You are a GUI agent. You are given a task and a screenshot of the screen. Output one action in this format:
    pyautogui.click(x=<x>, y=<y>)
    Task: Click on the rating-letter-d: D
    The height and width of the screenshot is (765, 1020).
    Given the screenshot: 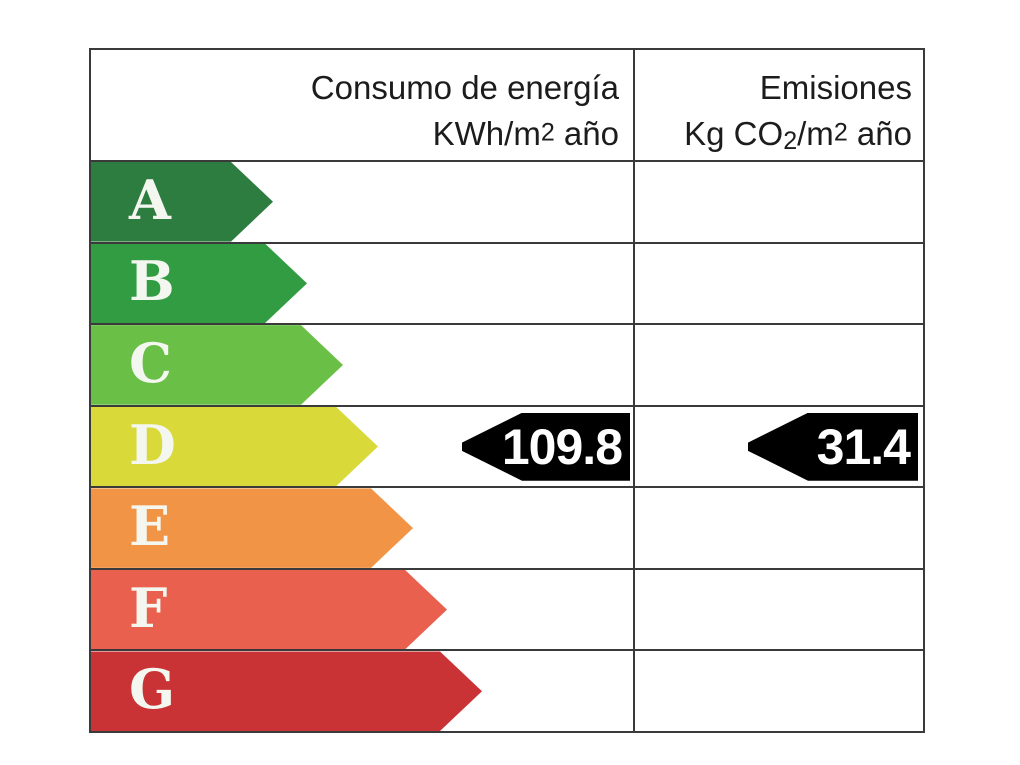 What is the action you would take?
    pyautogui.click(x=152, y=444)
    